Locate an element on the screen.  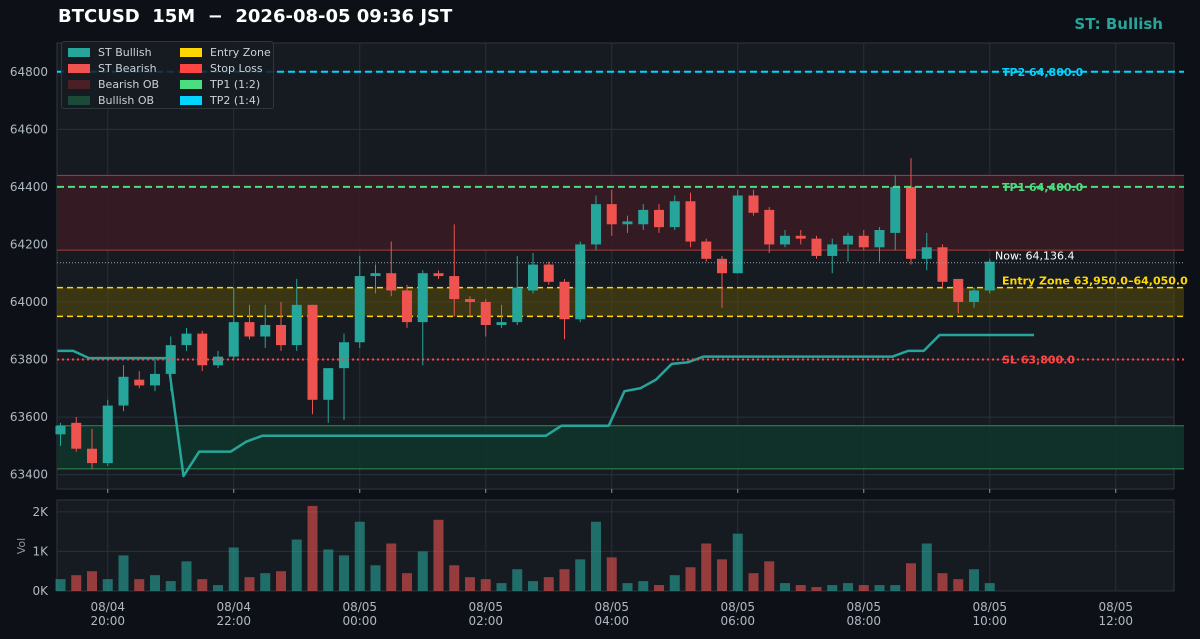
price-tick-label: 64200 is located at coordinates (29, 244).